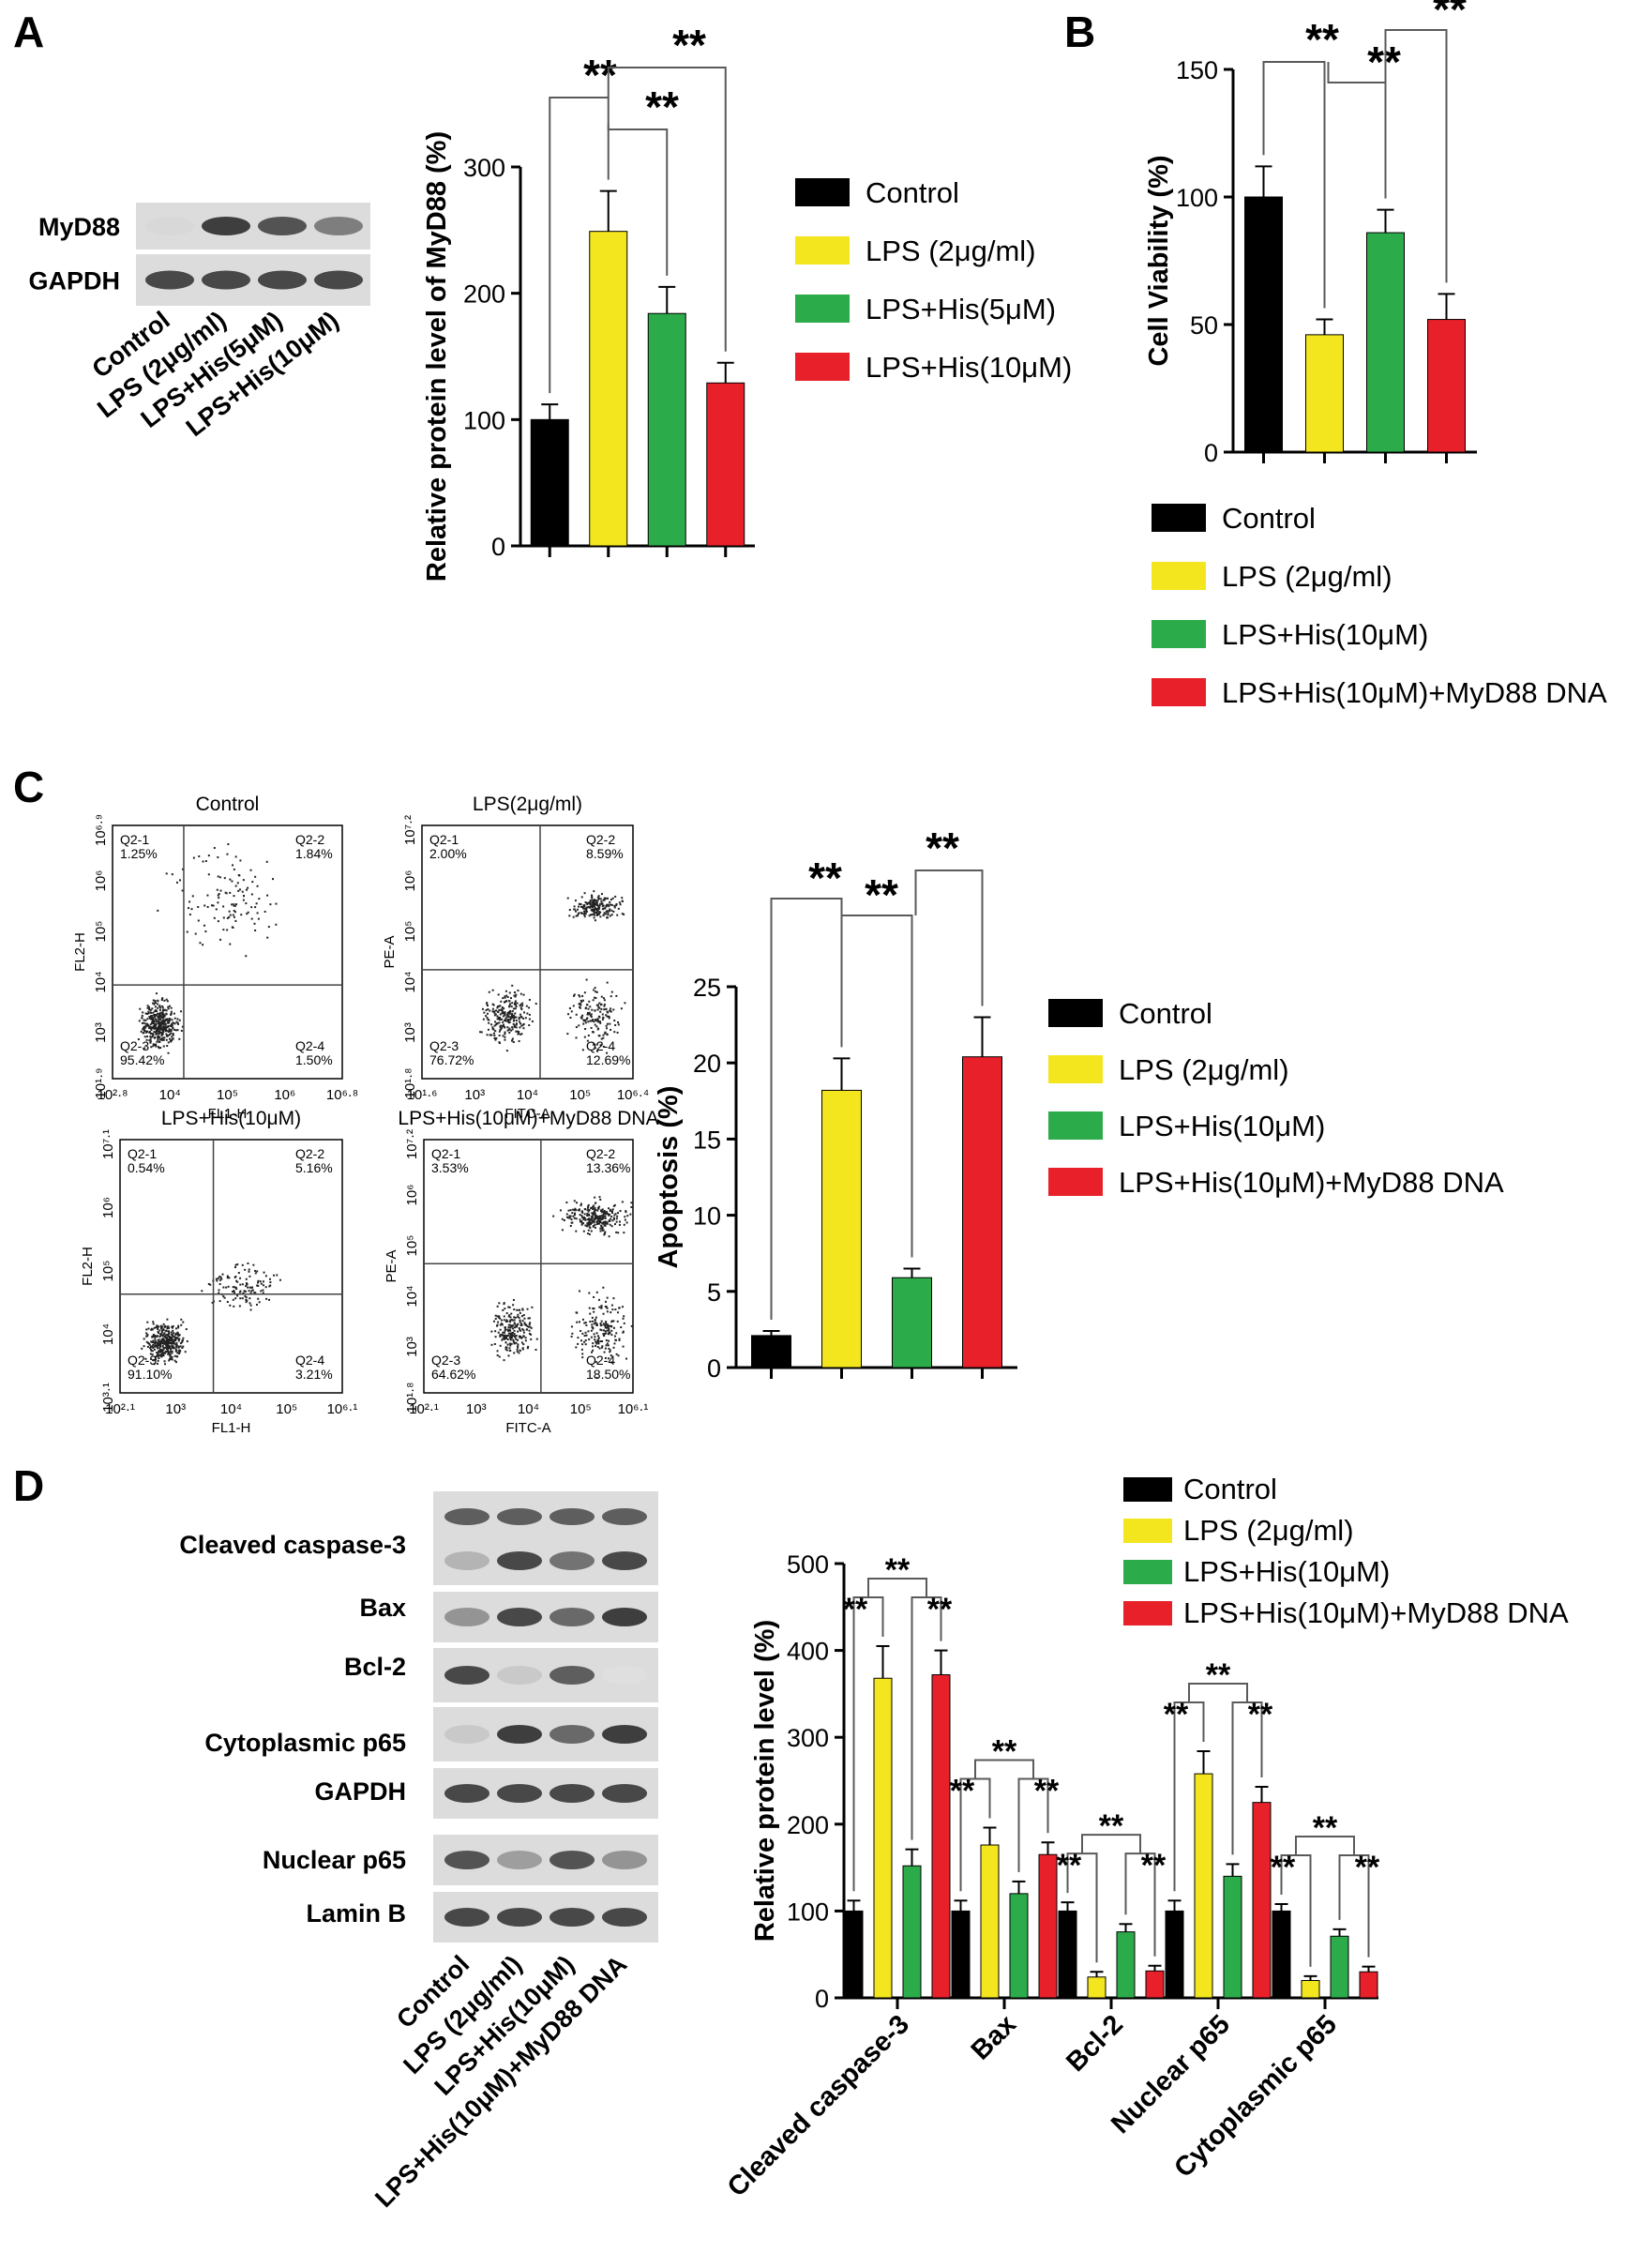 Image resolution: width=1641 pixels, height=2268 pixels. What do you see at coordinates (527, 804) in the screenshot?
I see `flow-plot-title: LPS(2μg/ml)` at bounding box center [527, 804].